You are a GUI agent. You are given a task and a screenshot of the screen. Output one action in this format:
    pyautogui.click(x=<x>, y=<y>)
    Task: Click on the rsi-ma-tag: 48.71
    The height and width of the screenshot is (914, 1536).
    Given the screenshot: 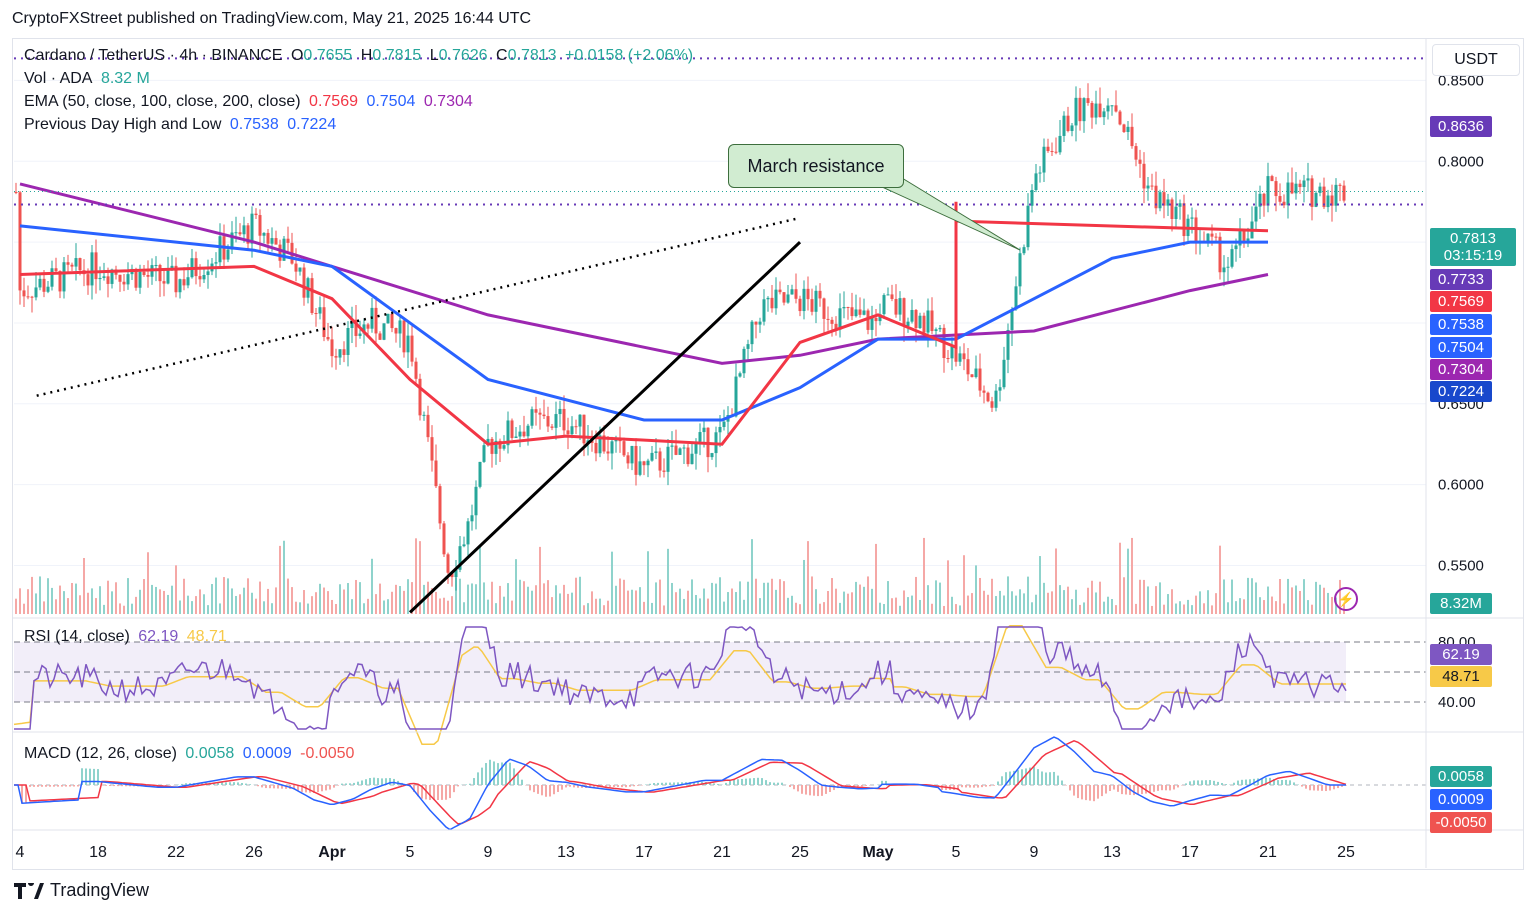 What is the action you would take?
    pyautogui.click(x=1461, y=676)
    